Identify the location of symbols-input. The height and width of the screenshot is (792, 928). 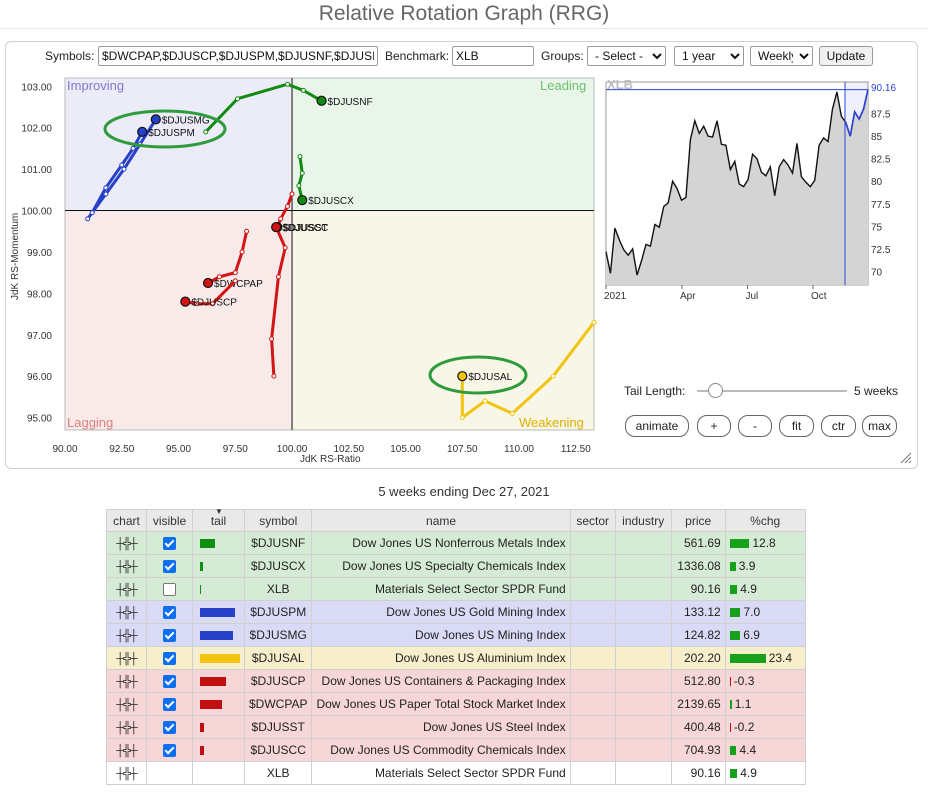
(238, 56).